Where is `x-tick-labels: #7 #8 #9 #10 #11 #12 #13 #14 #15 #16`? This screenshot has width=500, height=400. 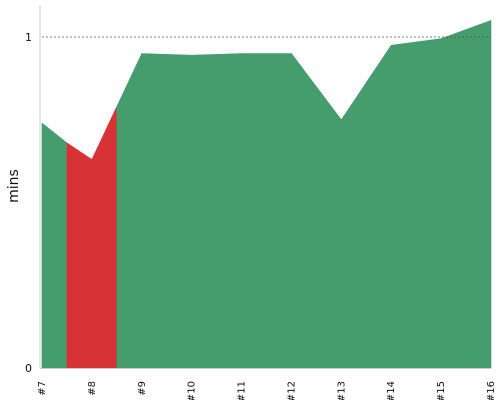 x-tick-labels: #7 #8 #9 #10 #11 #12 #13 #14 #15 #16 is located at coordinates (267, 390).